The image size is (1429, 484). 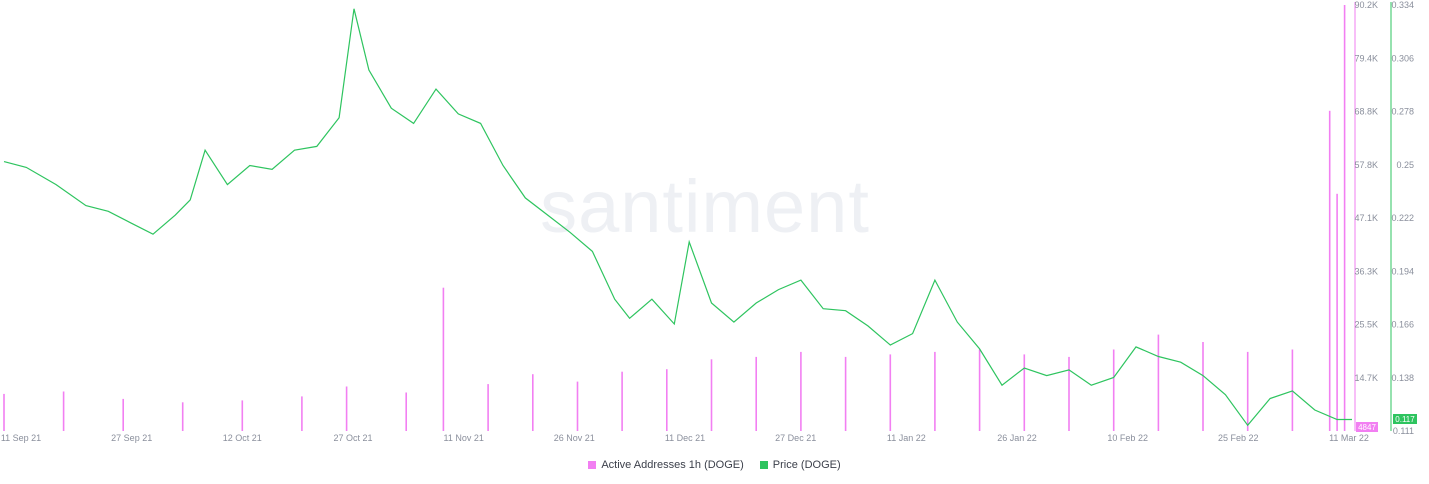 I want to click on date-tick-label: 11 Jan 22, so click(x=906, y=438).